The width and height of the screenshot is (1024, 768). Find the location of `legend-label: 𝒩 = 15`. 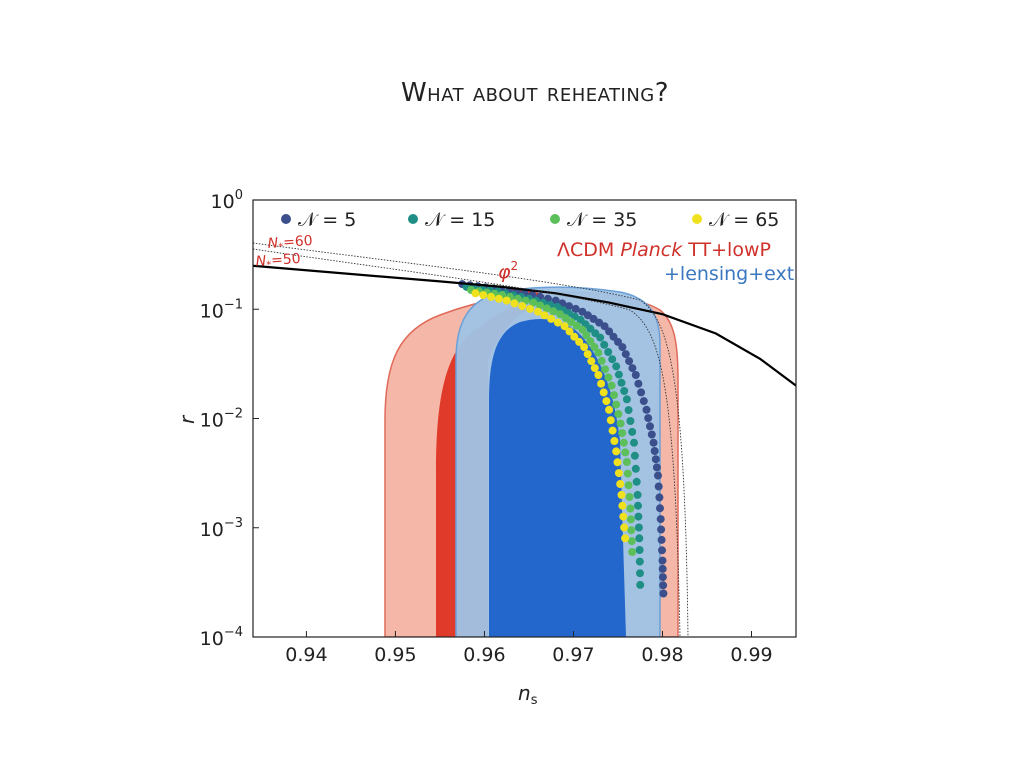

legend-label: 𝒩 = 15 is located at coordinates (460, 220).